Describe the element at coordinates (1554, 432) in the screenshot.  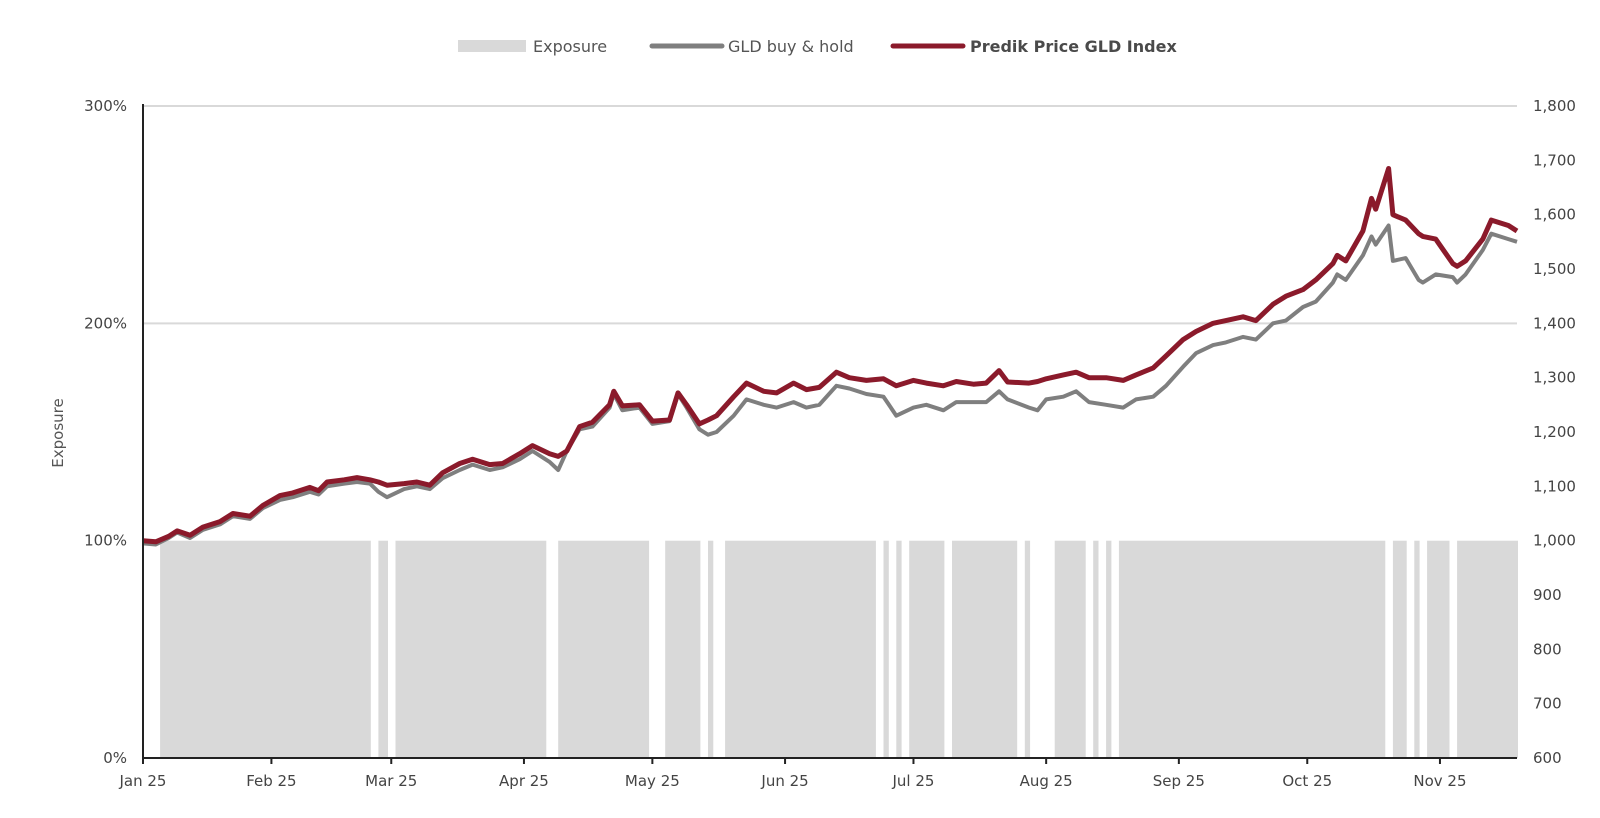
I see `y-right-tick-label: 1,200` at that location.